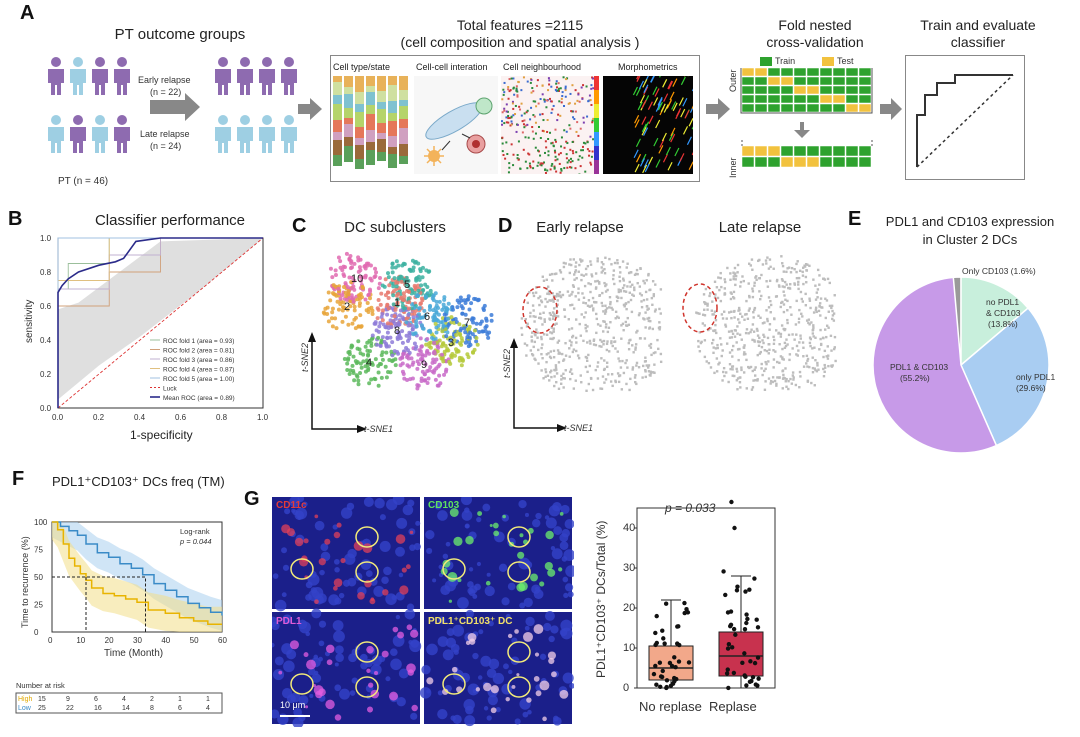  I want to click on risk-cell: 1, so click(208, 699).